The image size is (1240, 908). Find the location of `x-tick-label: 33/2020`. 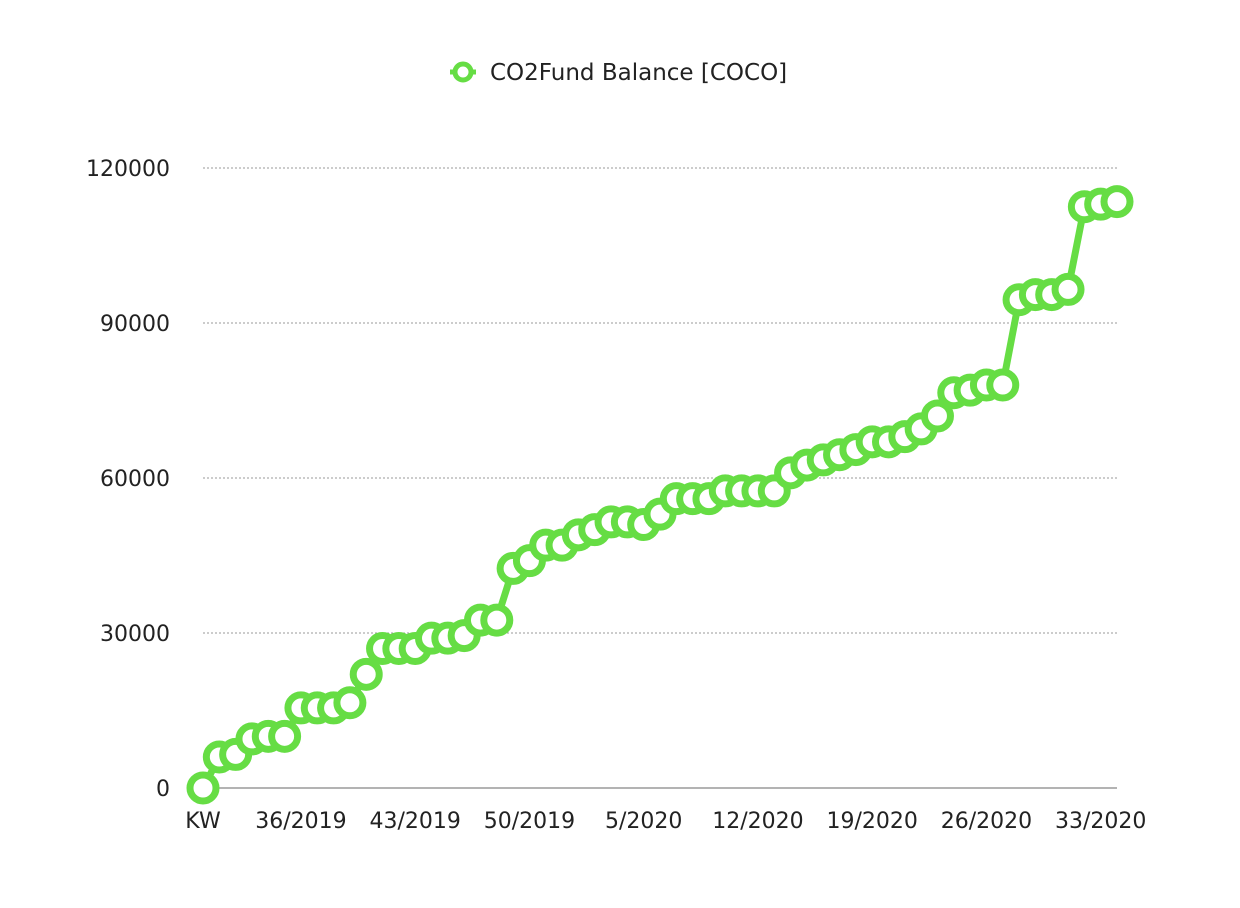

x-tick-label: 33/2020 is located at coordinates (1100, 821).